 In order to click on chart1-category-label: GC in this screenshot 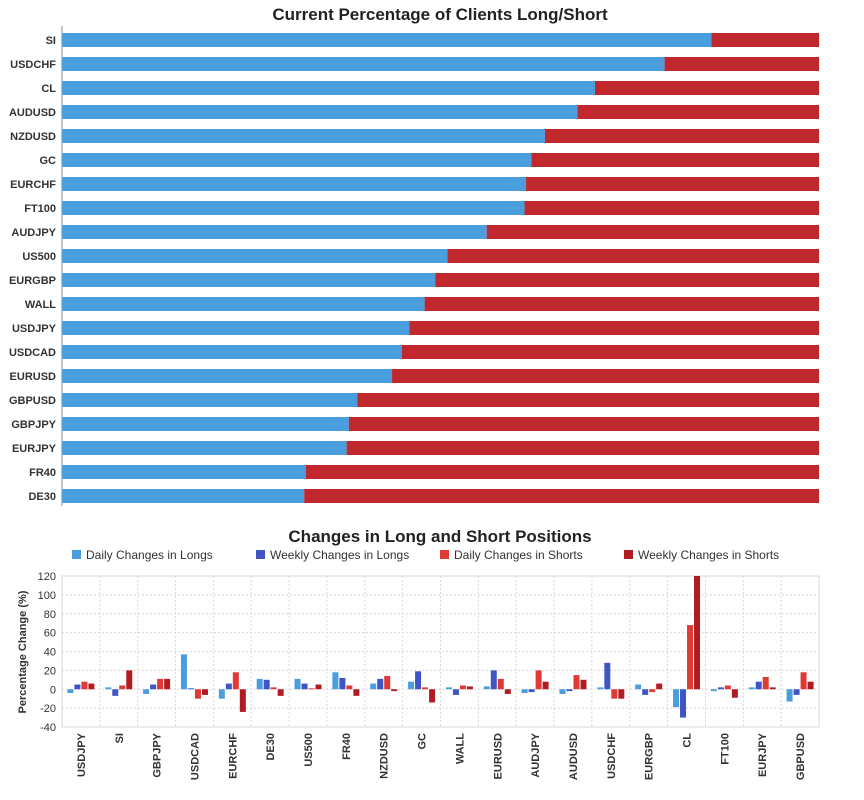, I will do `click(48, 161)`.